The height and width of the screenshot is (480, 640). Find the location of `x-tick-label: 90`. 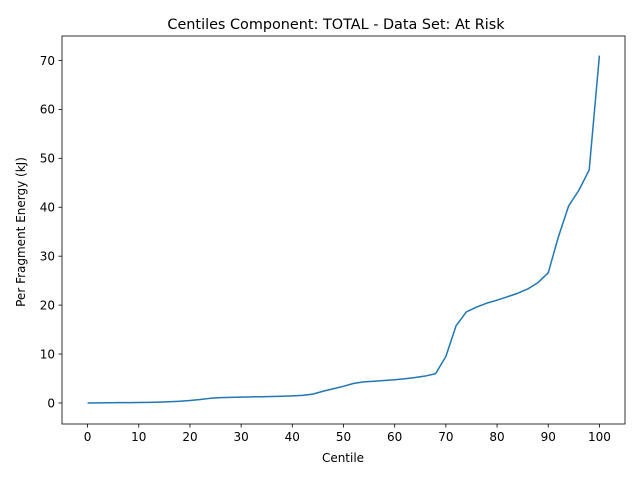

x-tick-label: 90 is located at coordinates (548, 437).